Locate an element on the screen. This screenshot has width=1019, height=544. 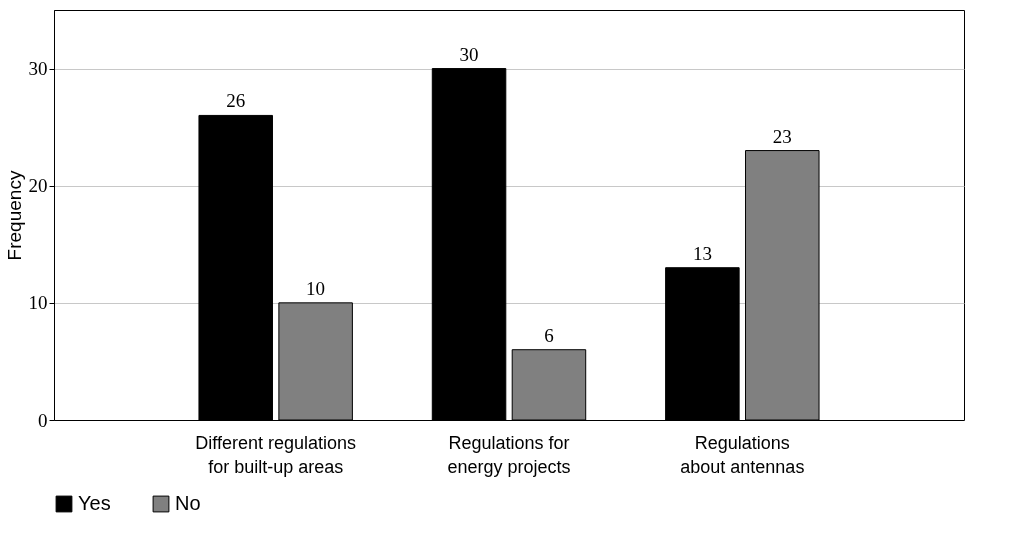
x-tick-label: Different regulations for built-up areas is located at coordinates (276, 454).